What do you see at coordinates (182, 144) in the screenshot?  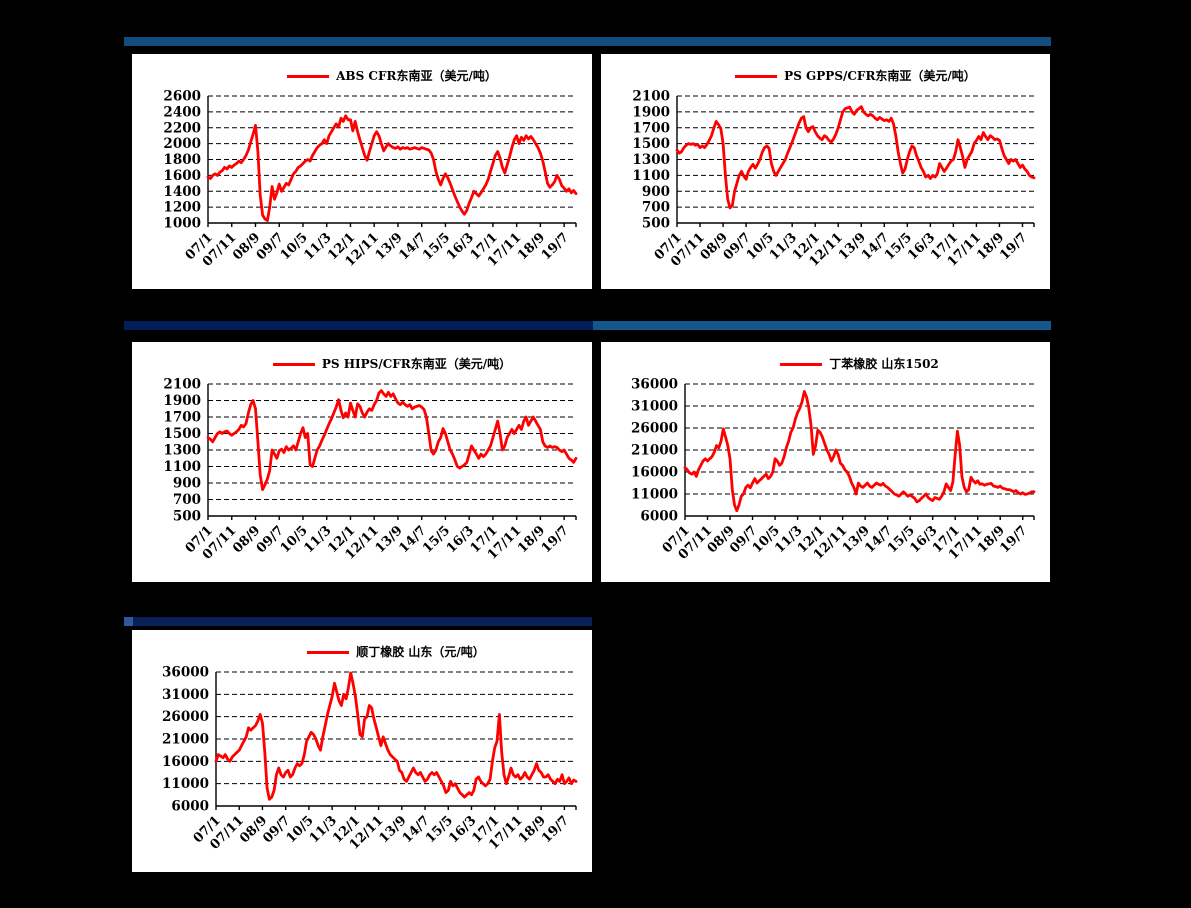 I see `svg-text: 2000` at bounding box center [182, 144].